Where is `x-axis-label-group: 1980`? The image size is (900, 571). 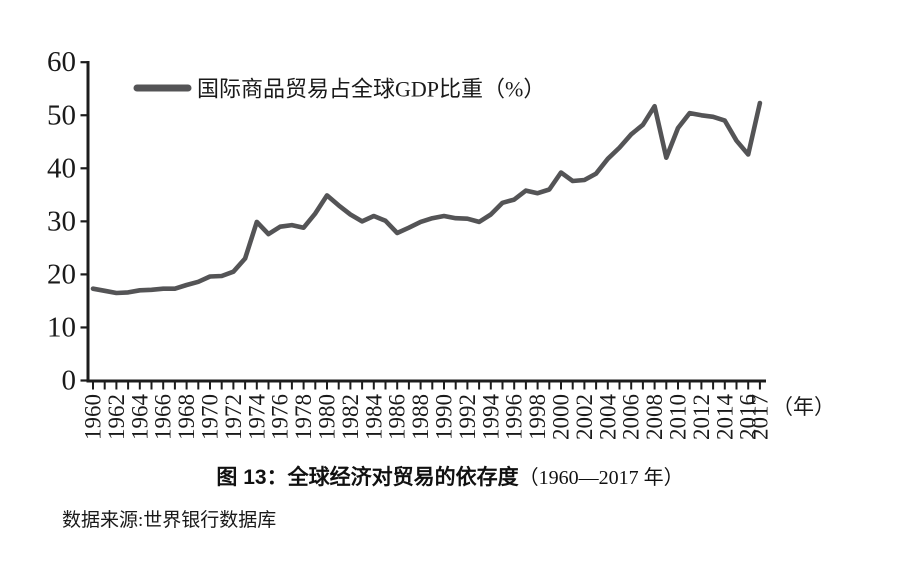
x-axis-label-group: 1980 is located at coordinates (327, 417).